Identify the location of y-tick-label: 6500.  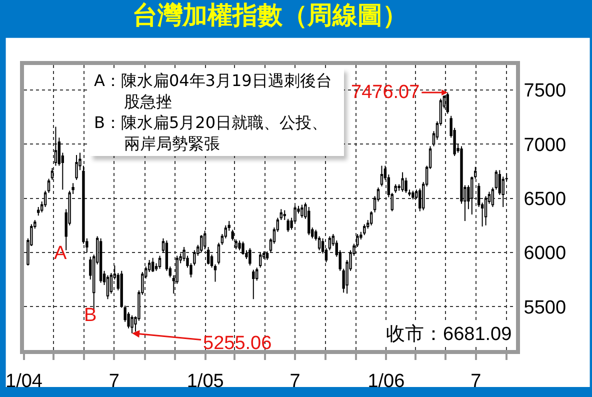
(545, 199).